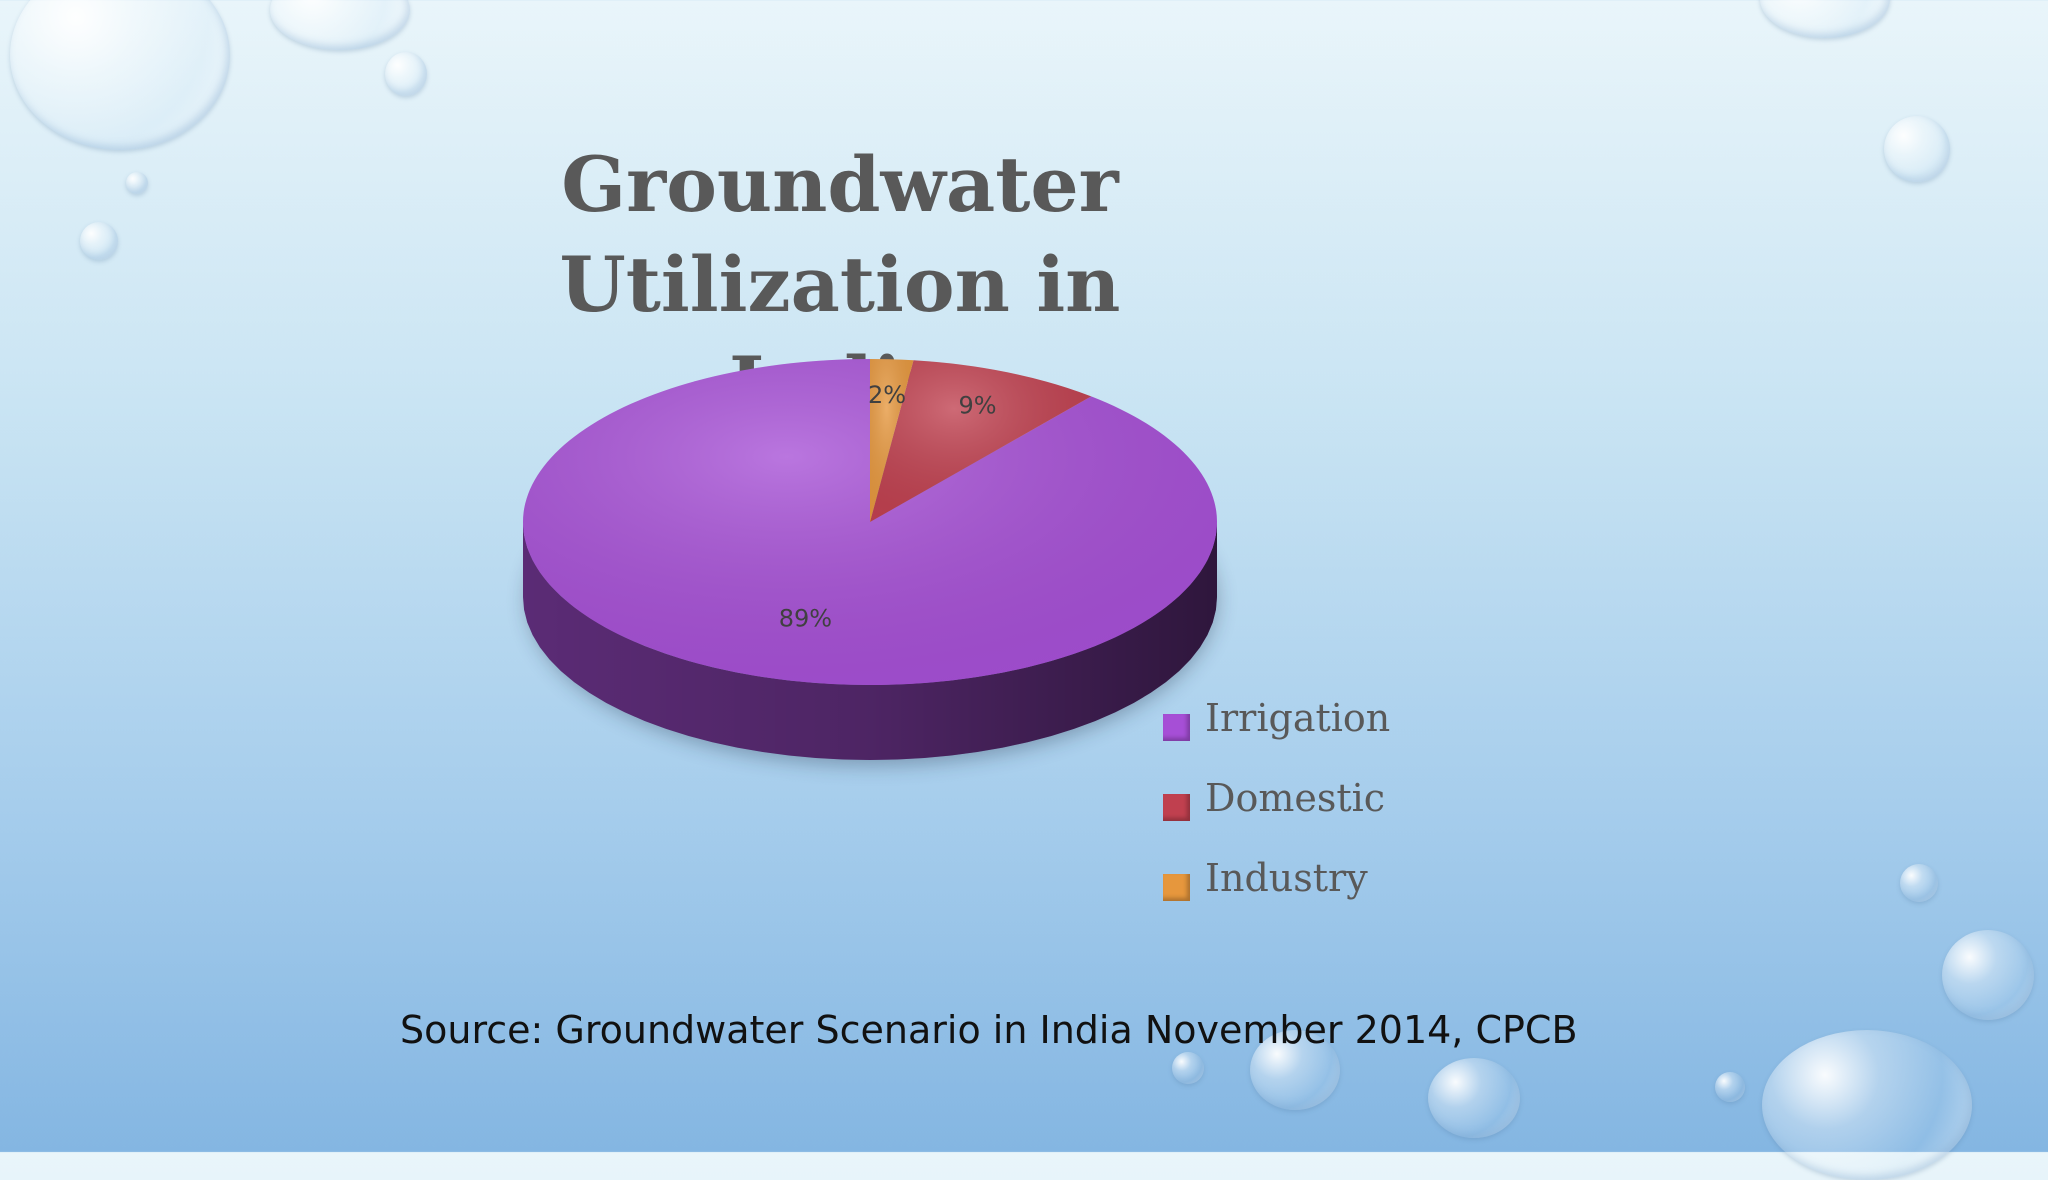 The height and width of the screenshot is (1180, 2048). What do you see at coordinates (805, 618) in the screenshot?
I see `data-label-irrigation: 89%` at bounding box center [805, 618].